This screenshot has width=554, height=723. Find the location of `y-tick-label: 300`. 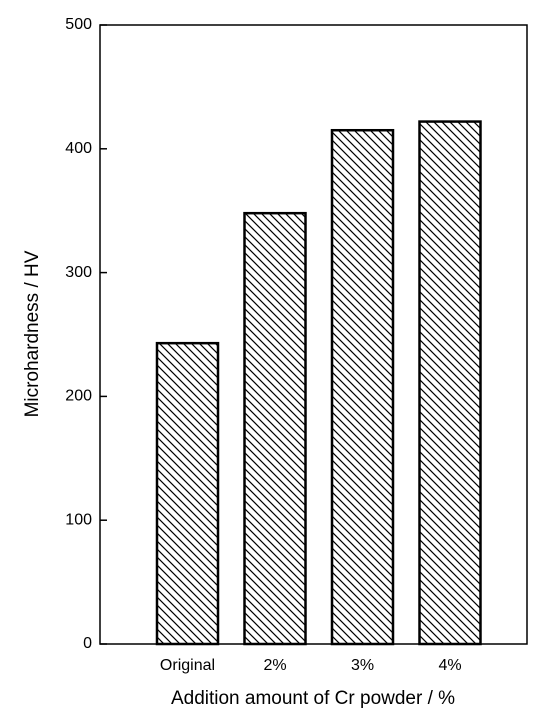

y-tick-label: 300 is located at coordinates (78, 272).